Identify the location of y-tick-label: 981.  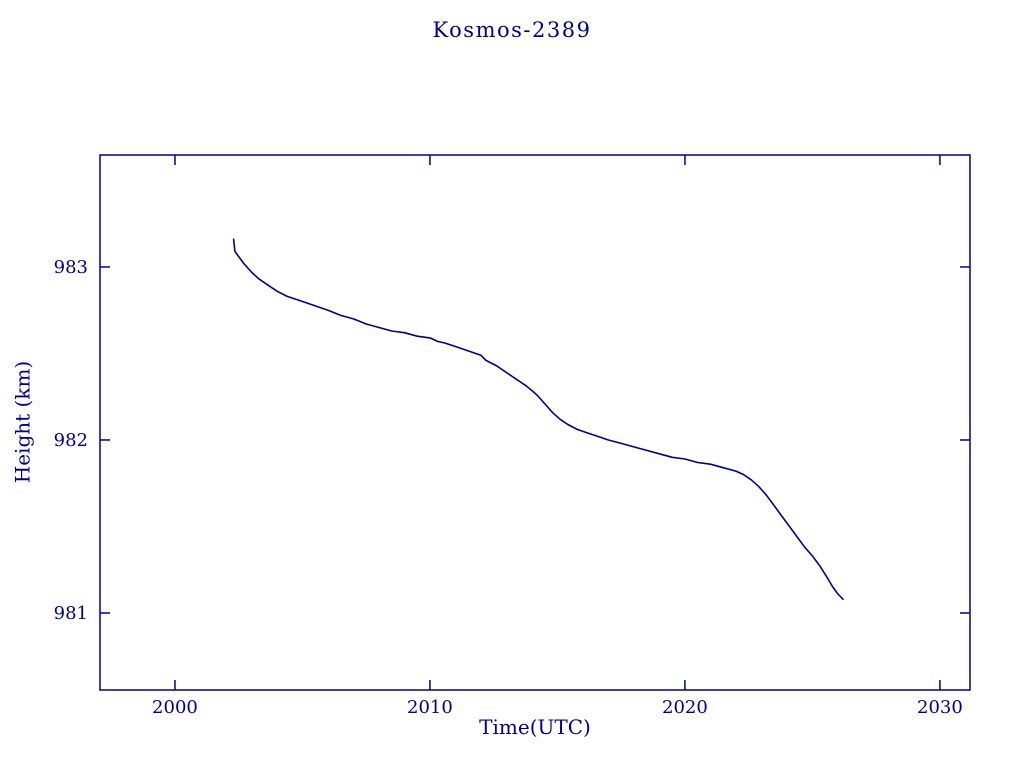
(71, 613).